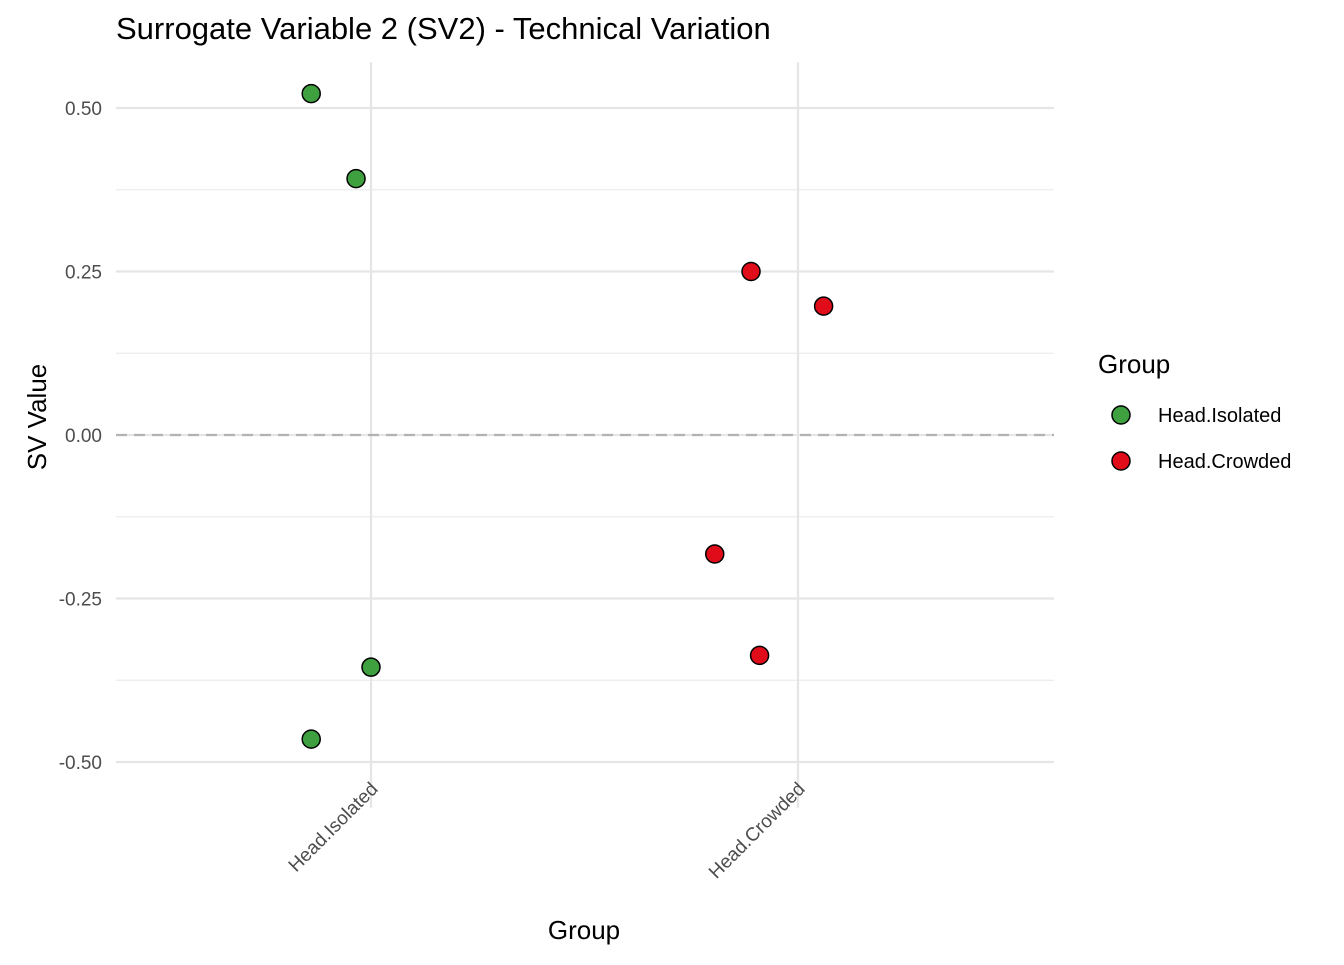 The image size is (1344, 965). What do you see at coordinates (1219, 416) in the screenshot?
I see `legend-label: Head.Isolated` at bounding box center [1219, 416].